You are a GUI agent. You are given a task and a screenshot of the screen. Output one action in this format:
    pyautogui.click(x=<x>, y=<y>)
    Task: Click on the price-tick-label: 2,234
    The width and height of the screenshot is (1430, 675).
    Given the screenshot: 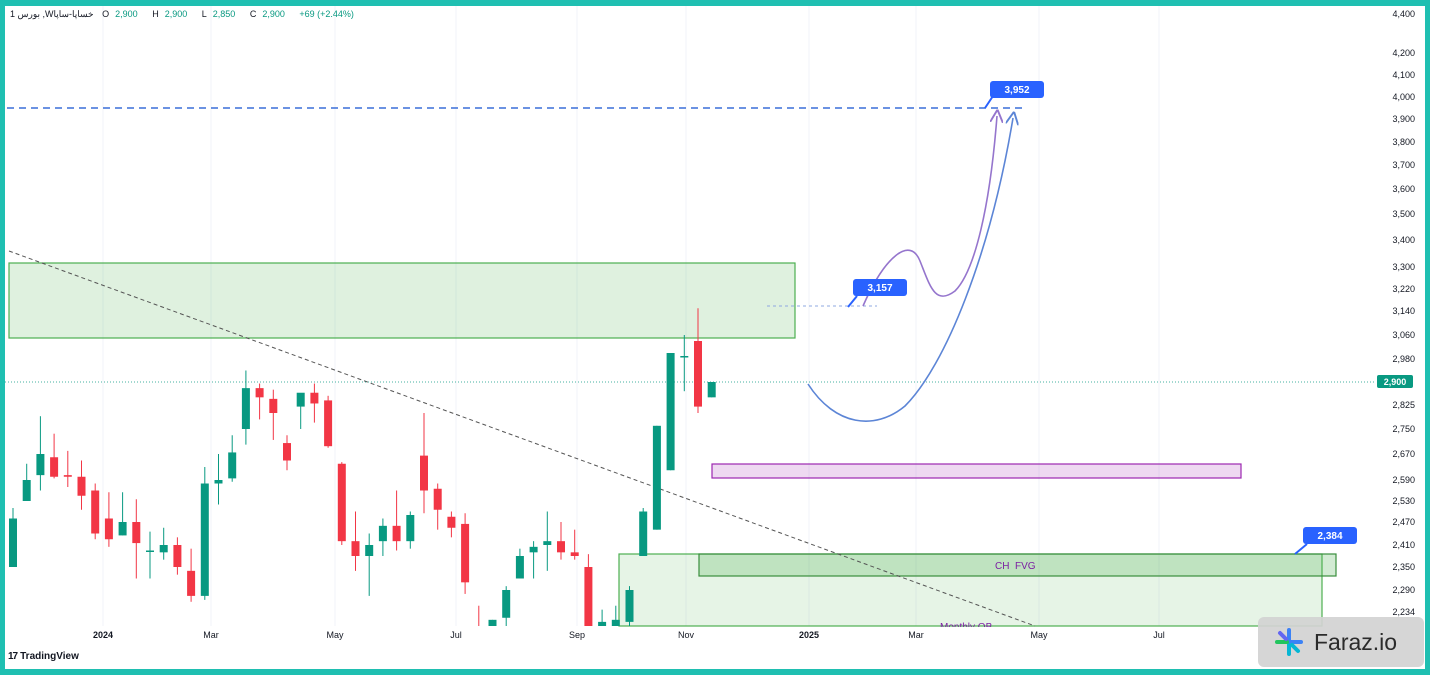 What is the action you would take?
    pyautogui.click(x=1403, y=612)
    